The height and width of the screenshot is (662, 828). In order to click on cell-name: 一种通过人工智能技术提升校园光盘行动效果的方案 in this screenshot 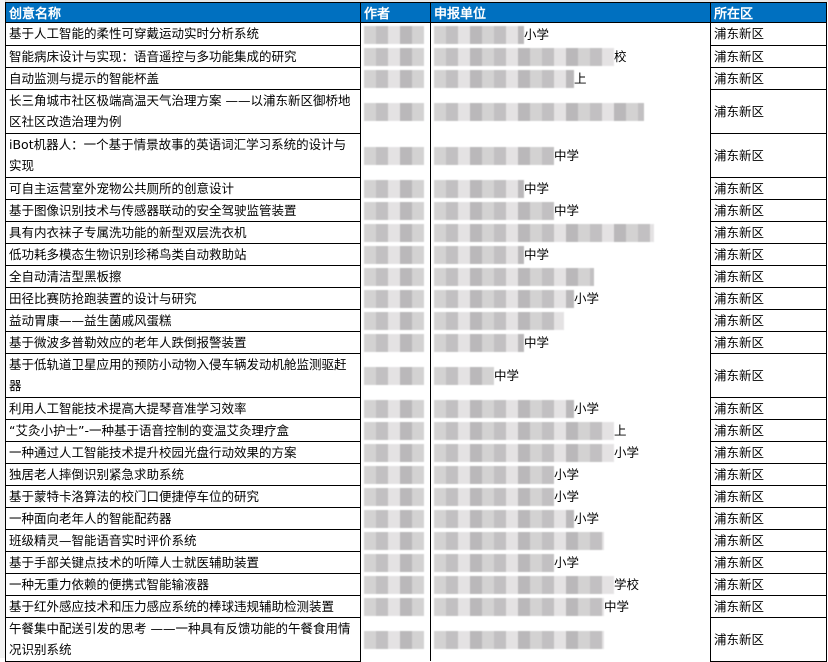, I will do `click(183, 452)`.